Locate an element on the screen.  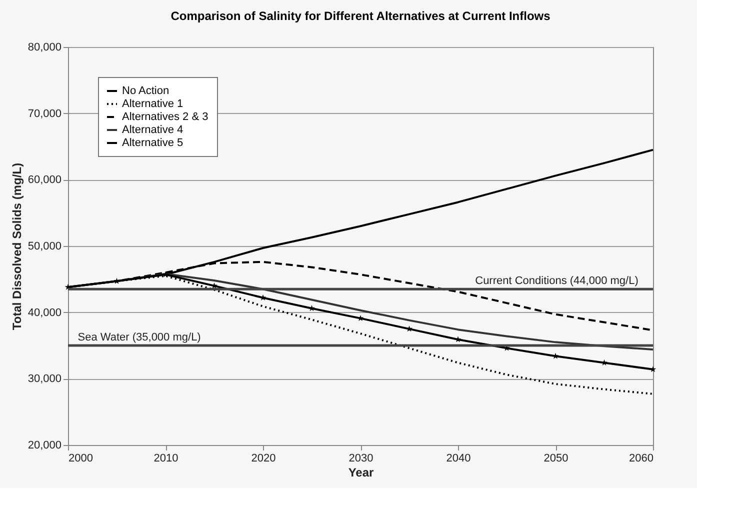
legend-label: Alternative 4 is located at coordinates (153, 130).